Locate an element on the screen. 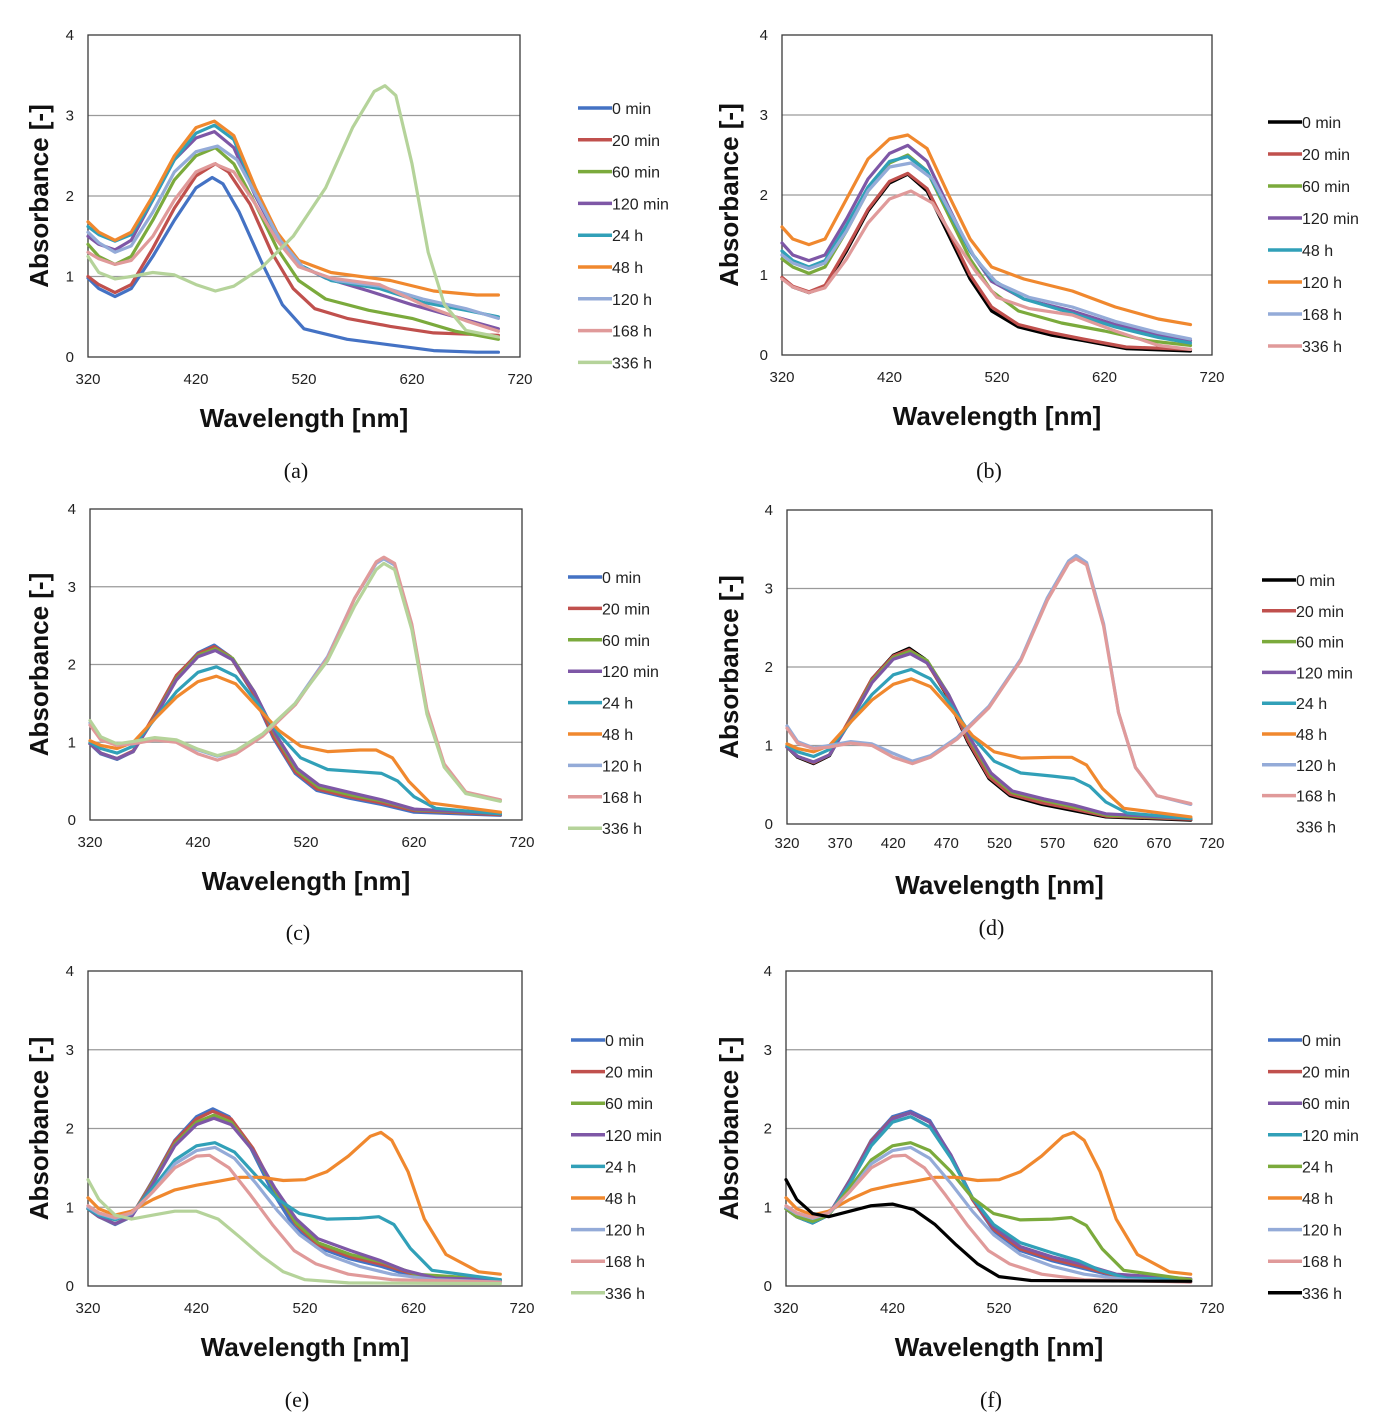  legend-label: 120 h is located at coordinates (622, 766).